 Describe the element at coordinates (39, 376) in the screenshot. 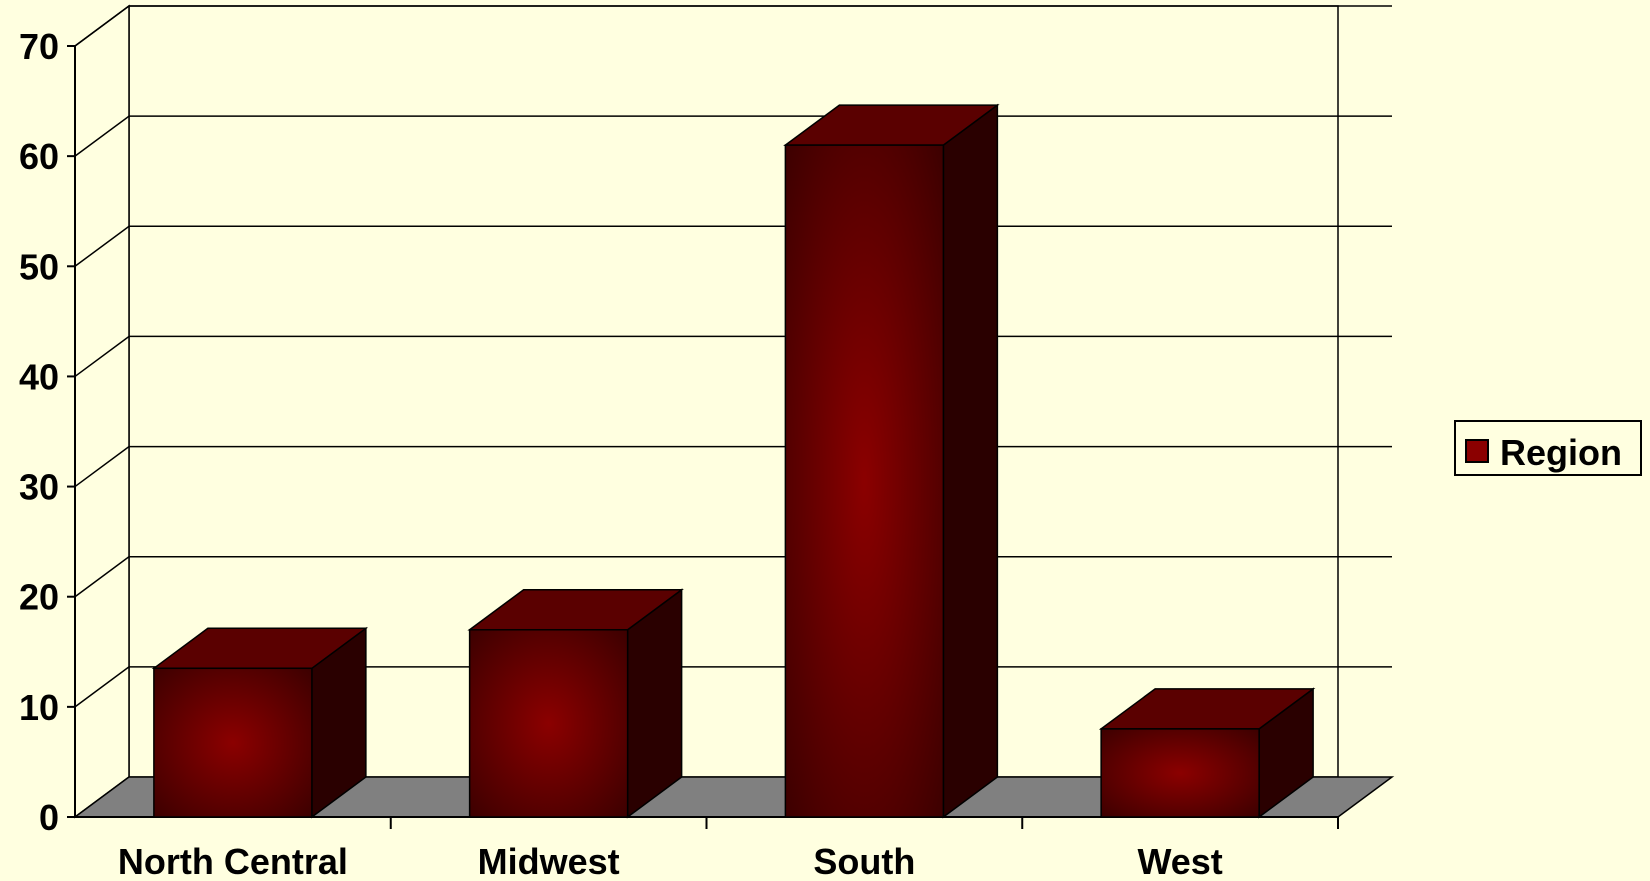

I see `y-tick-label: 40` at that location.